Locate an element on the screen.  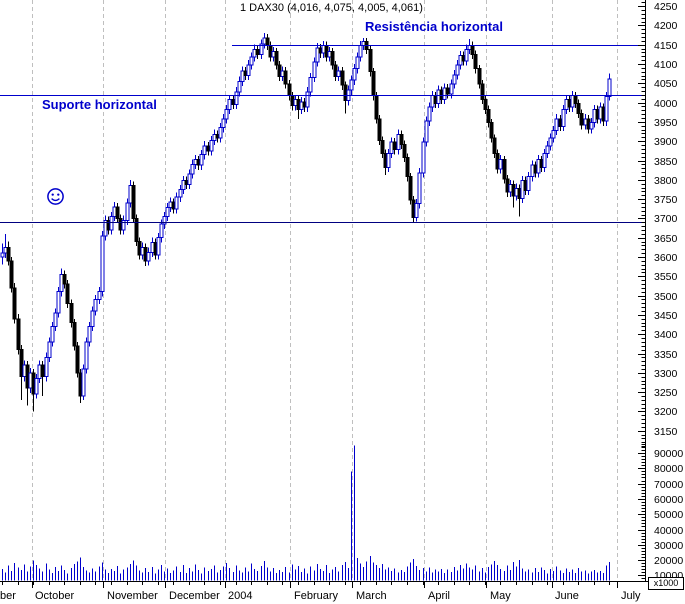
price-tick-label: 3900 is located at coordinates (666, 142).